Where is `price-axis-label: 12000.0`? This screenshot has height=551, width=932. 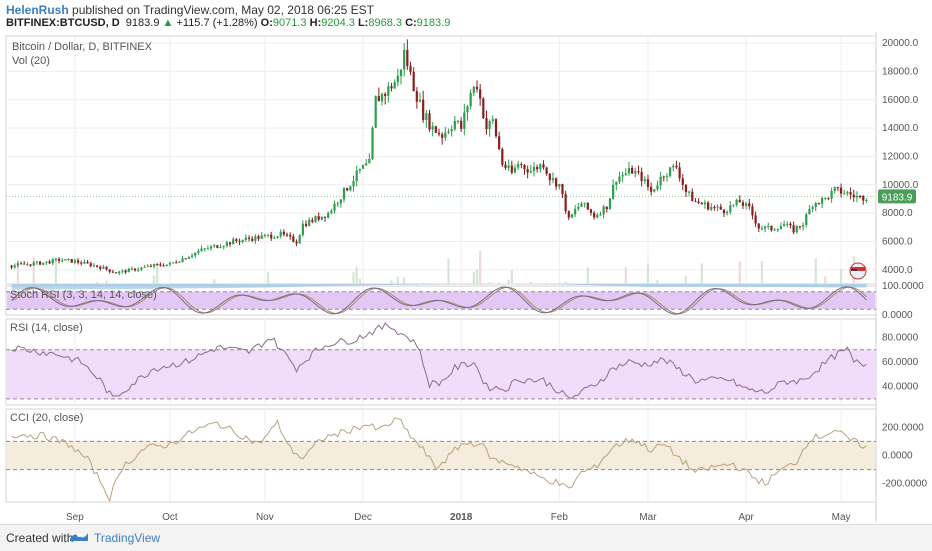 price-axis-label: 12000.0 is located at coordinates (900, 156).